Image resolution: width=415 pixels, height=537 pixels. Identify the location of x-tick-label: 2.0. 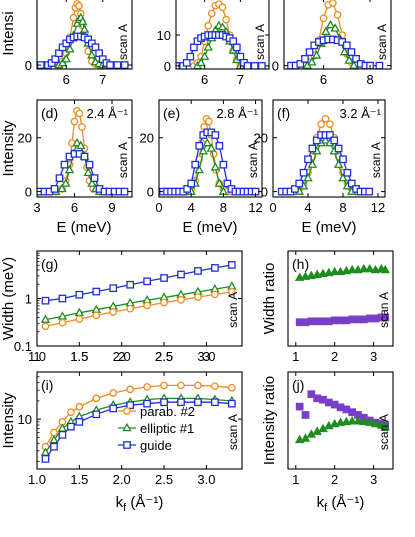
(122, 479).